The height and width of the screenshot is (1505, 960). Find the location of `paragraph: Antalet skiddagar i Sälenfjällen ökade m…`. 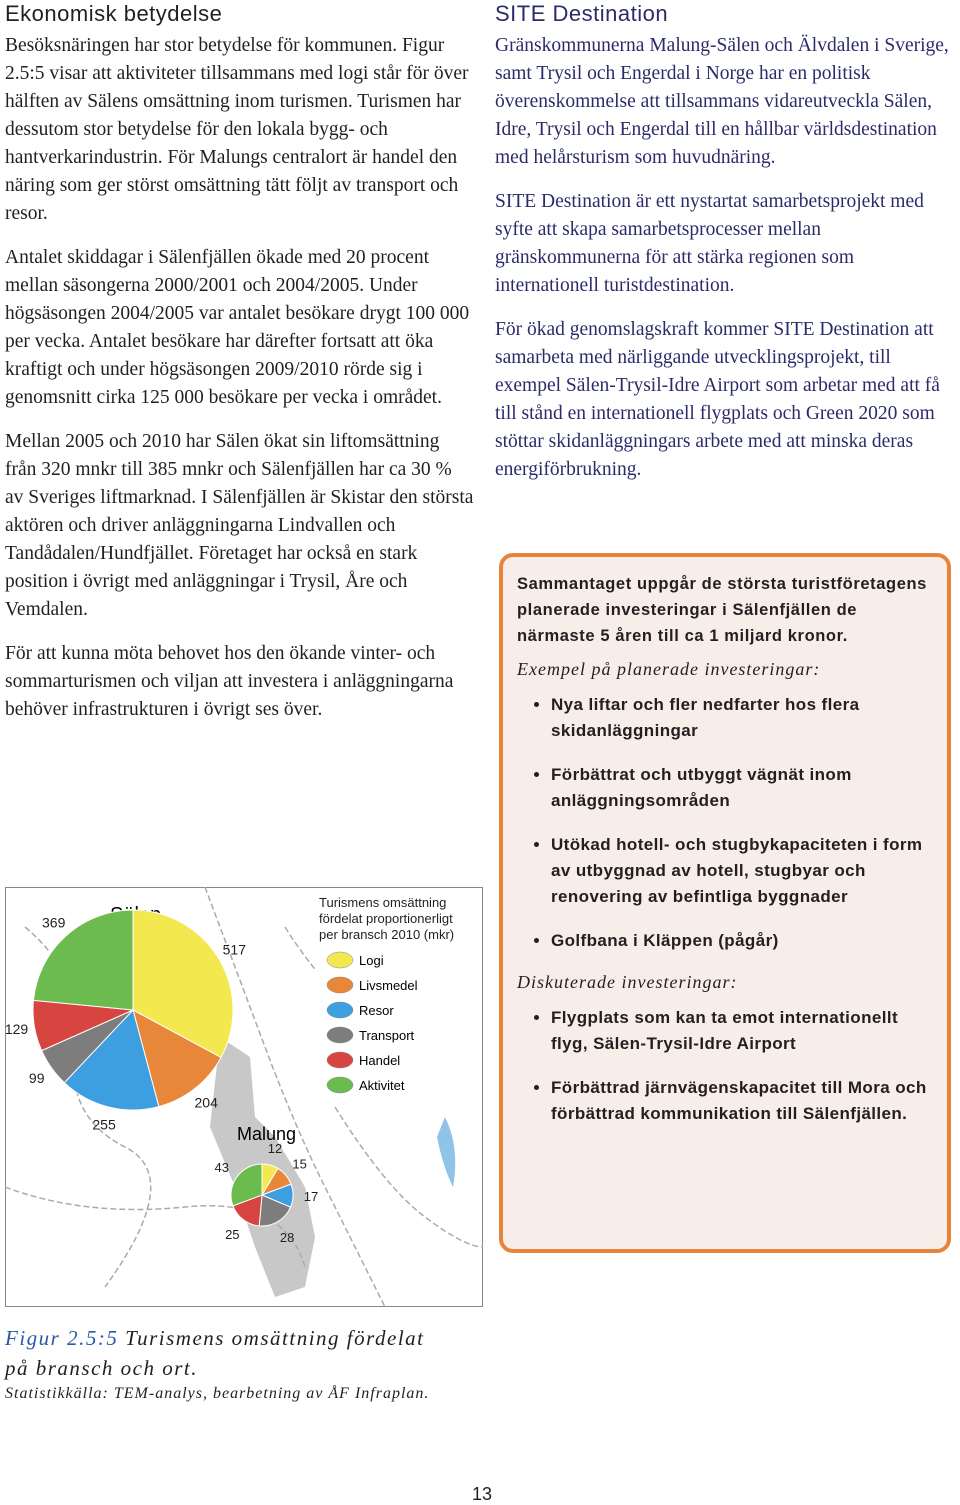

paragraph: Antalet skiddagar i Sälenfjällen ökade m… is located at coordinates (237, 327).